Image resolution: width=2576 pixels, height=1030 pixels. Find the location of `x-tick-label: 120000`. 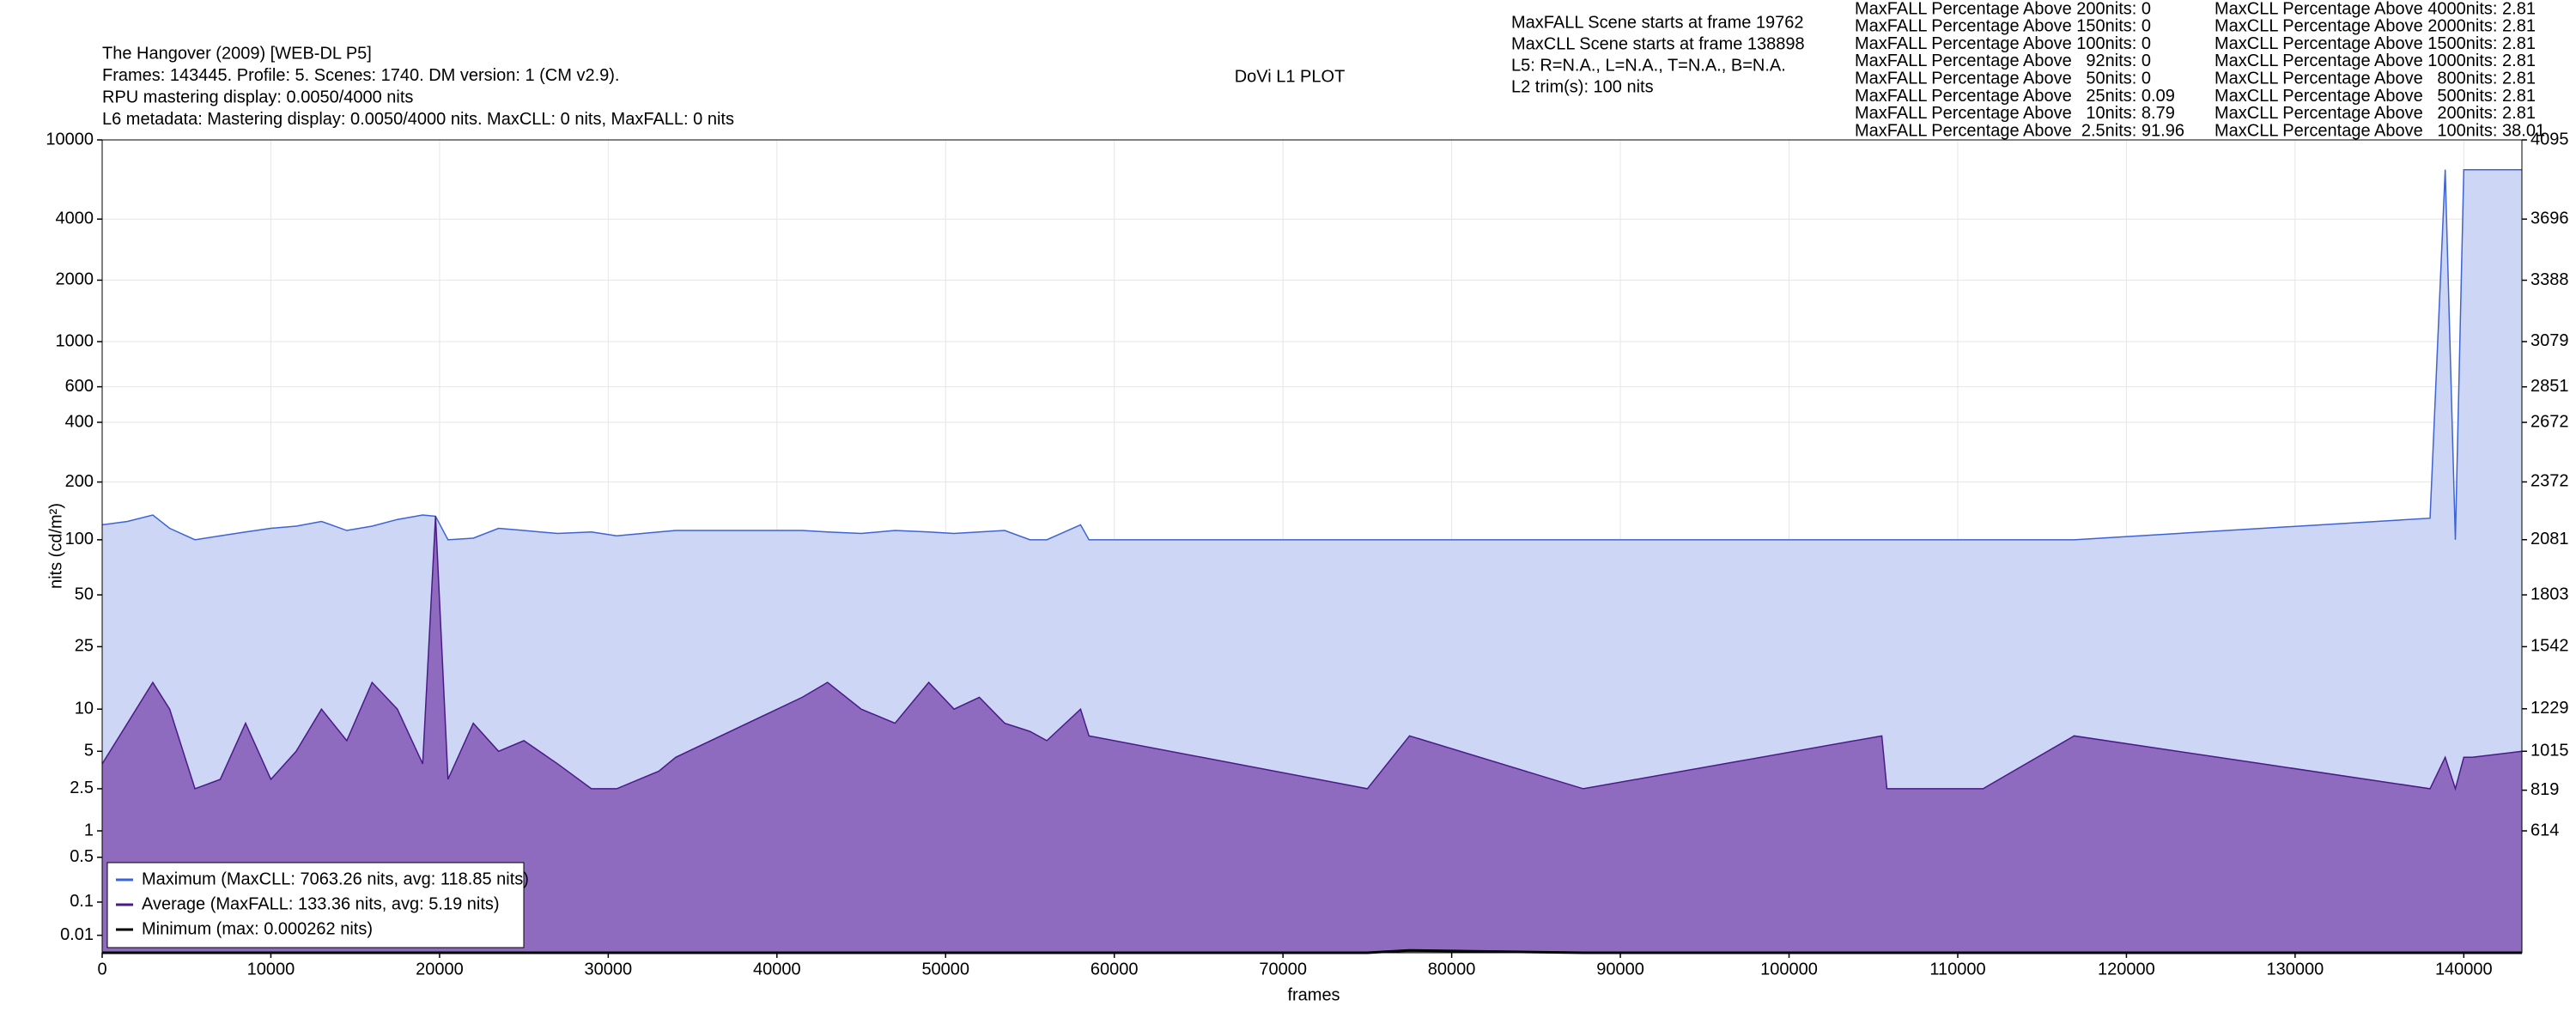

x-tick-label: 120000 is located at coordinates (2126, 969).